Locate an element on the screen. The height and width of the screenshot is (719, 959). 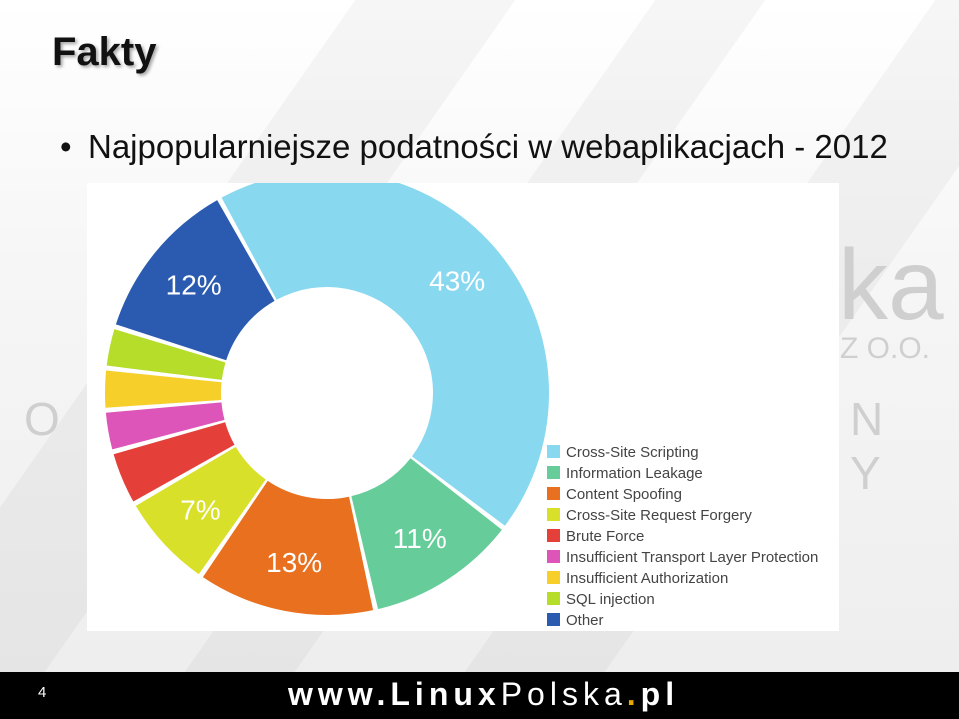
legend-label: Information Leakage is located at coordinates (634, 473).